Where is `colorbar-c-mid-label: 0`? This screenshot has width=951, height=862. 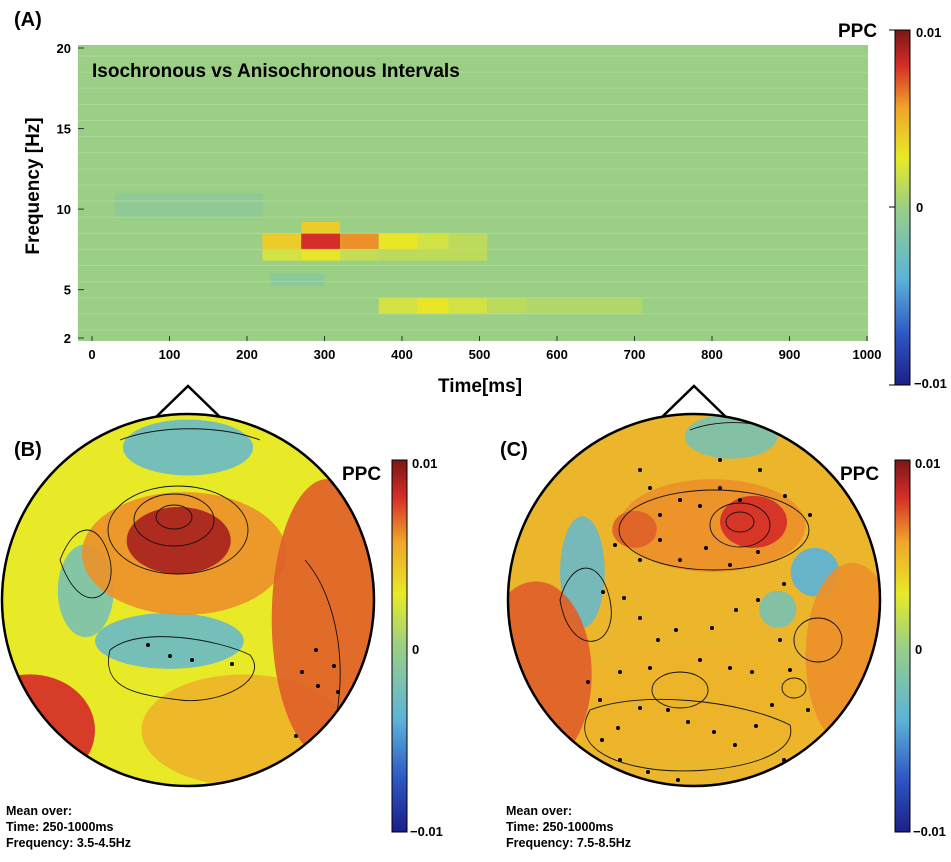
colorbar-c-mid-label: 0 is located at coordinates (918, 649).